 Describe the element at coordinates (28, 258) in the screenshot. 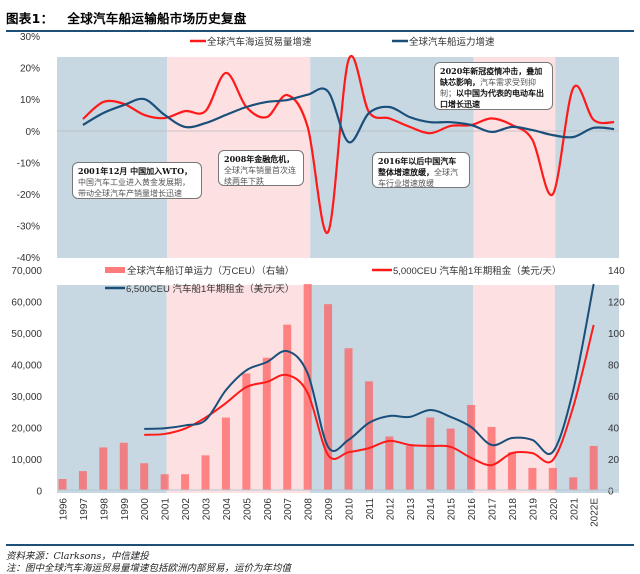

I see `y-tick-label: -40%` at that location.